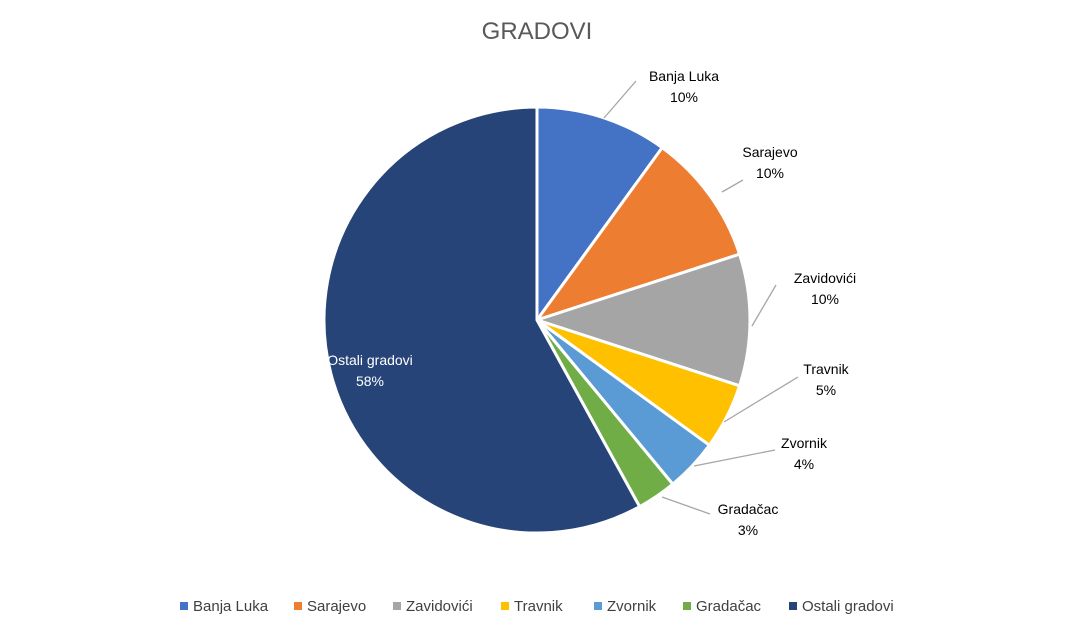 The height and width of the screenshot is (635, 1074). Describe the element at coordinates (184, 606) in the screenshot. I see `legend-swatch-banja-luka` at that location.